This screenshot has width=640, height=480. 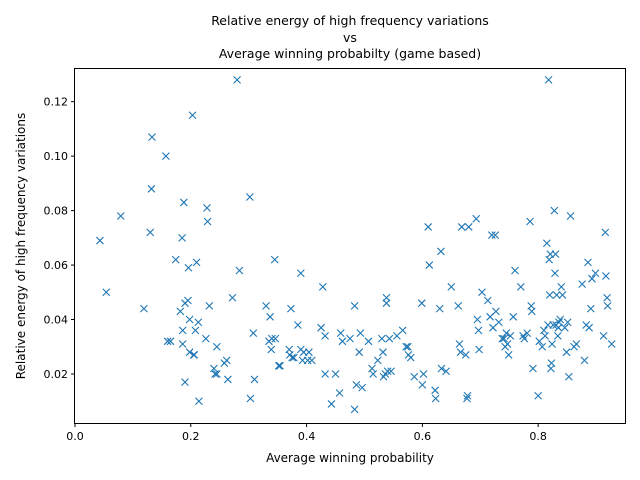 I want to click on y-tick-label: 0.12, so click(x=56, y=102).